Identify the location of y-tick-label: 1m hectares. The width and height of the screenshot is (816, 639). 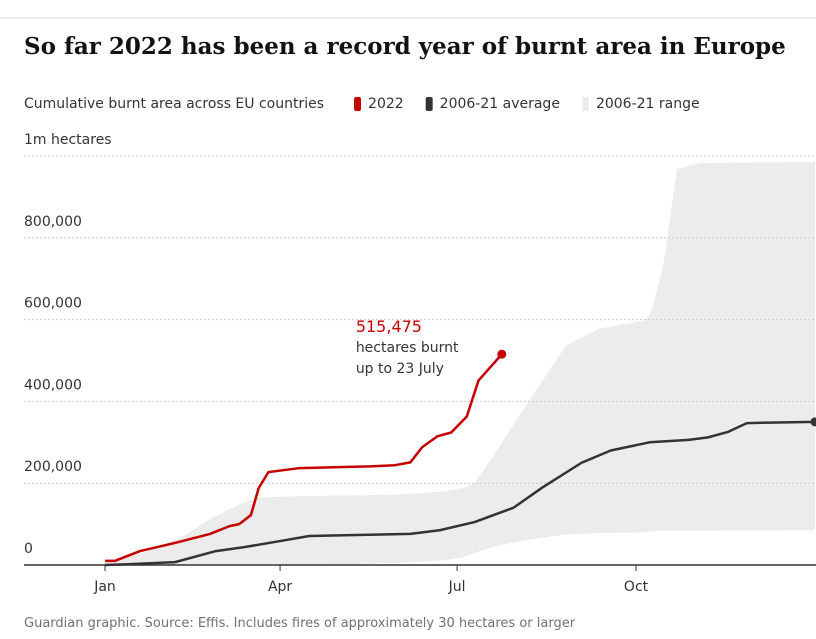
(68, 140).